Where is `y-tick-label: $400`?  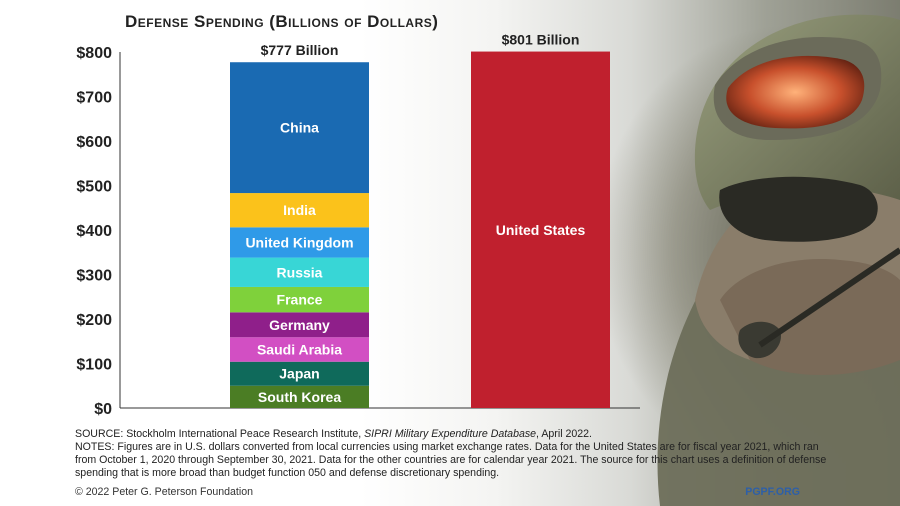 y-tick-label: $400 is located at coordinates (94, 231).